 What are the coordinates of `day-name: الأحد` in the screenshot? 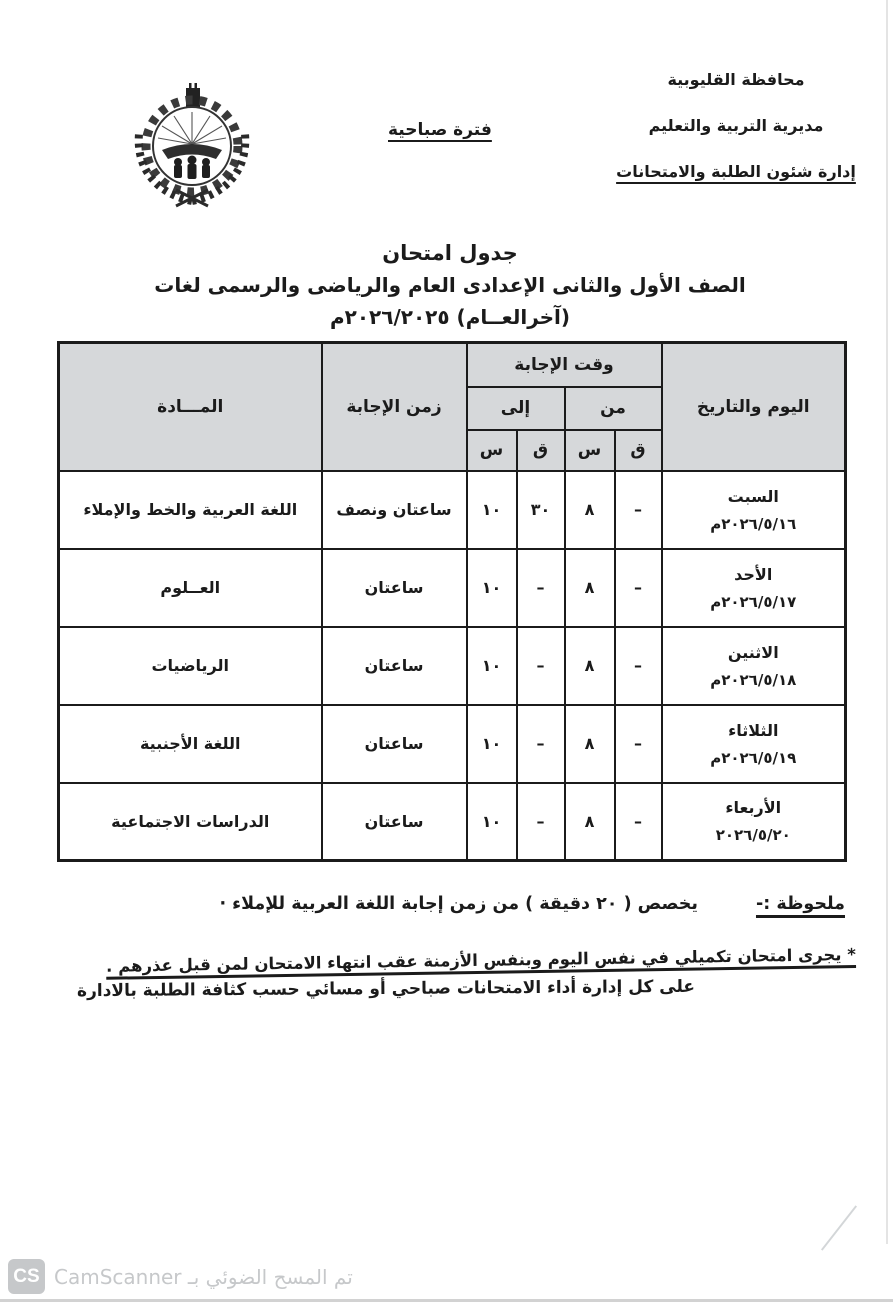 It's located at (753, 574).